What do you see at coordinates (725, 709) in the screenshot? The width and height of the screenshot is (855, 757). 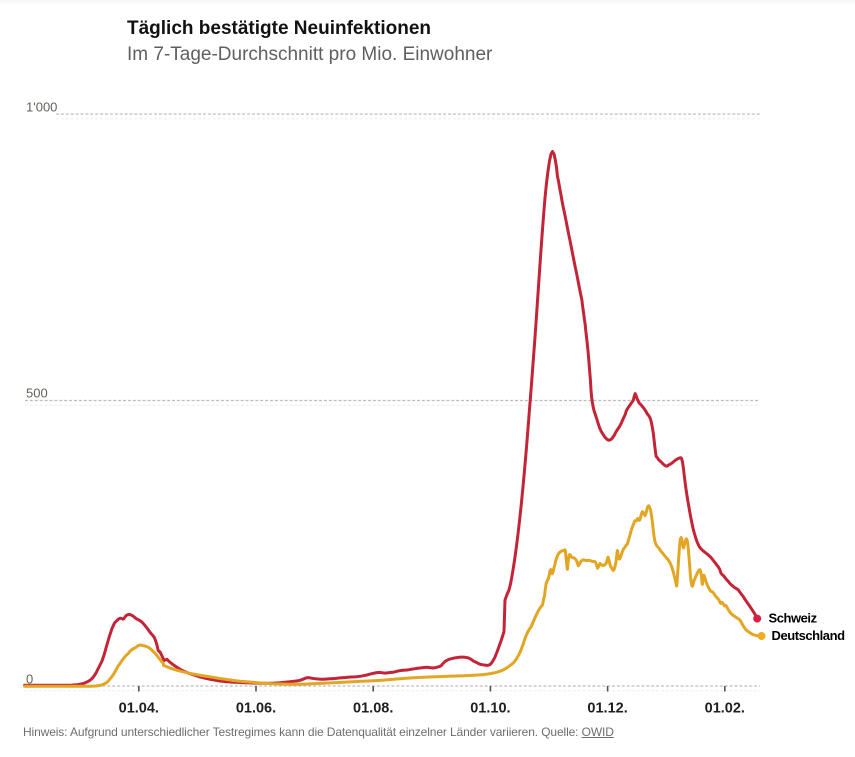 I see `svg-text: 01.02.` at bounding box center [725, 709].